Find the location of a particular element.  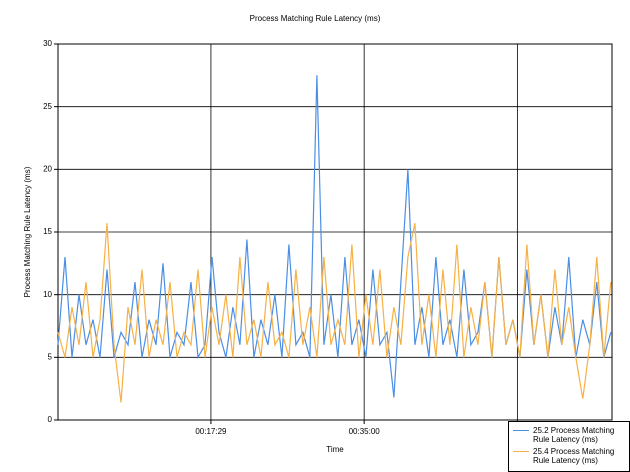

x-axis-label: Time is located at coordinates (335, 449).